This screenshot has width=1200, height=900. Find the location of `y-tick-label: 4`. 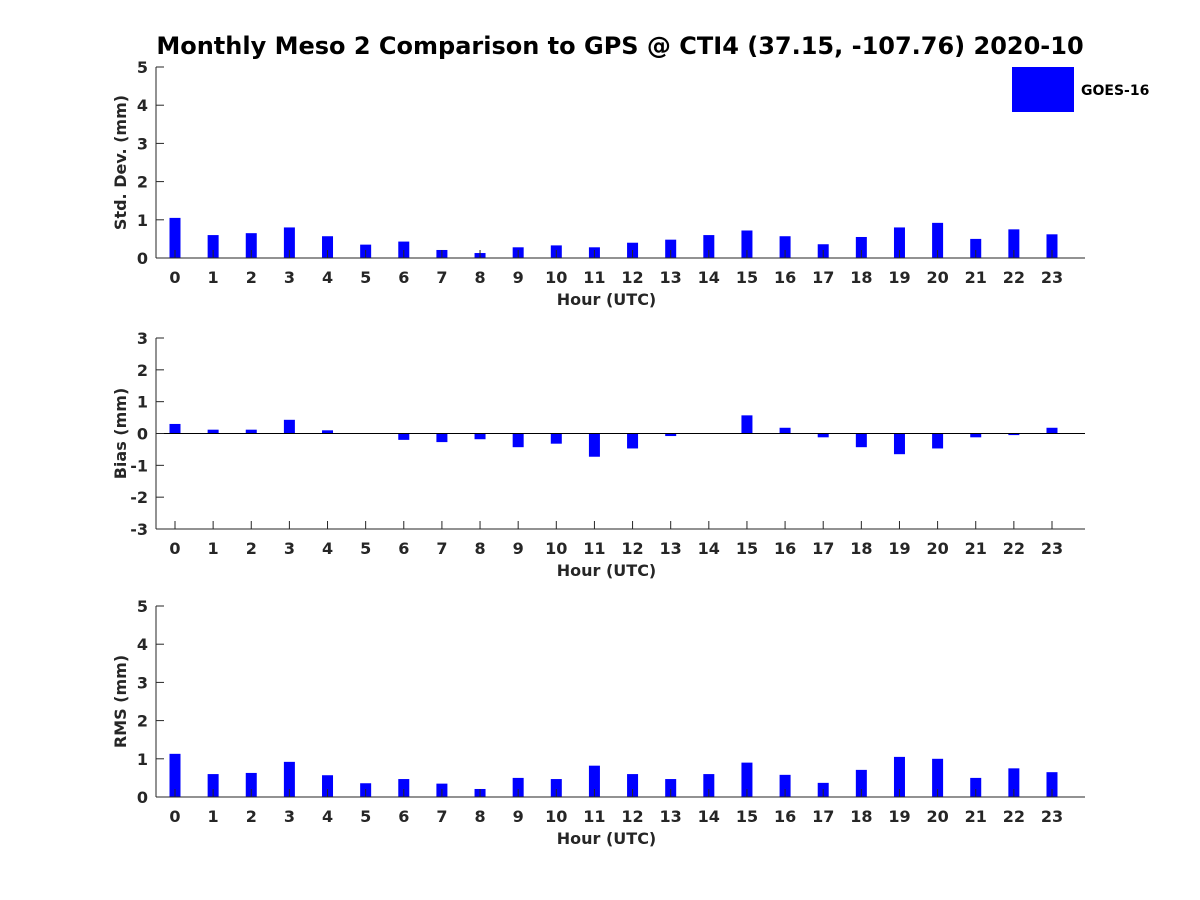

y-tick-label: 4 is located at coordinates (142, 644).